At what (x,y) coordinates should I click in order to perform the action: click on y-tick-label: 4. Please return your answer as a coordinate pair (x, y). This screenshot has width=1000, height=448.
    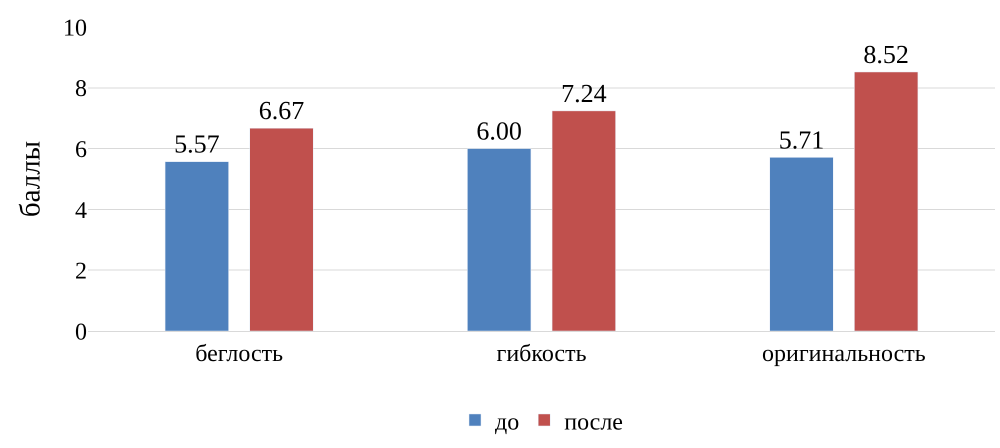
    Looking at the image, I should click on (81, 211).